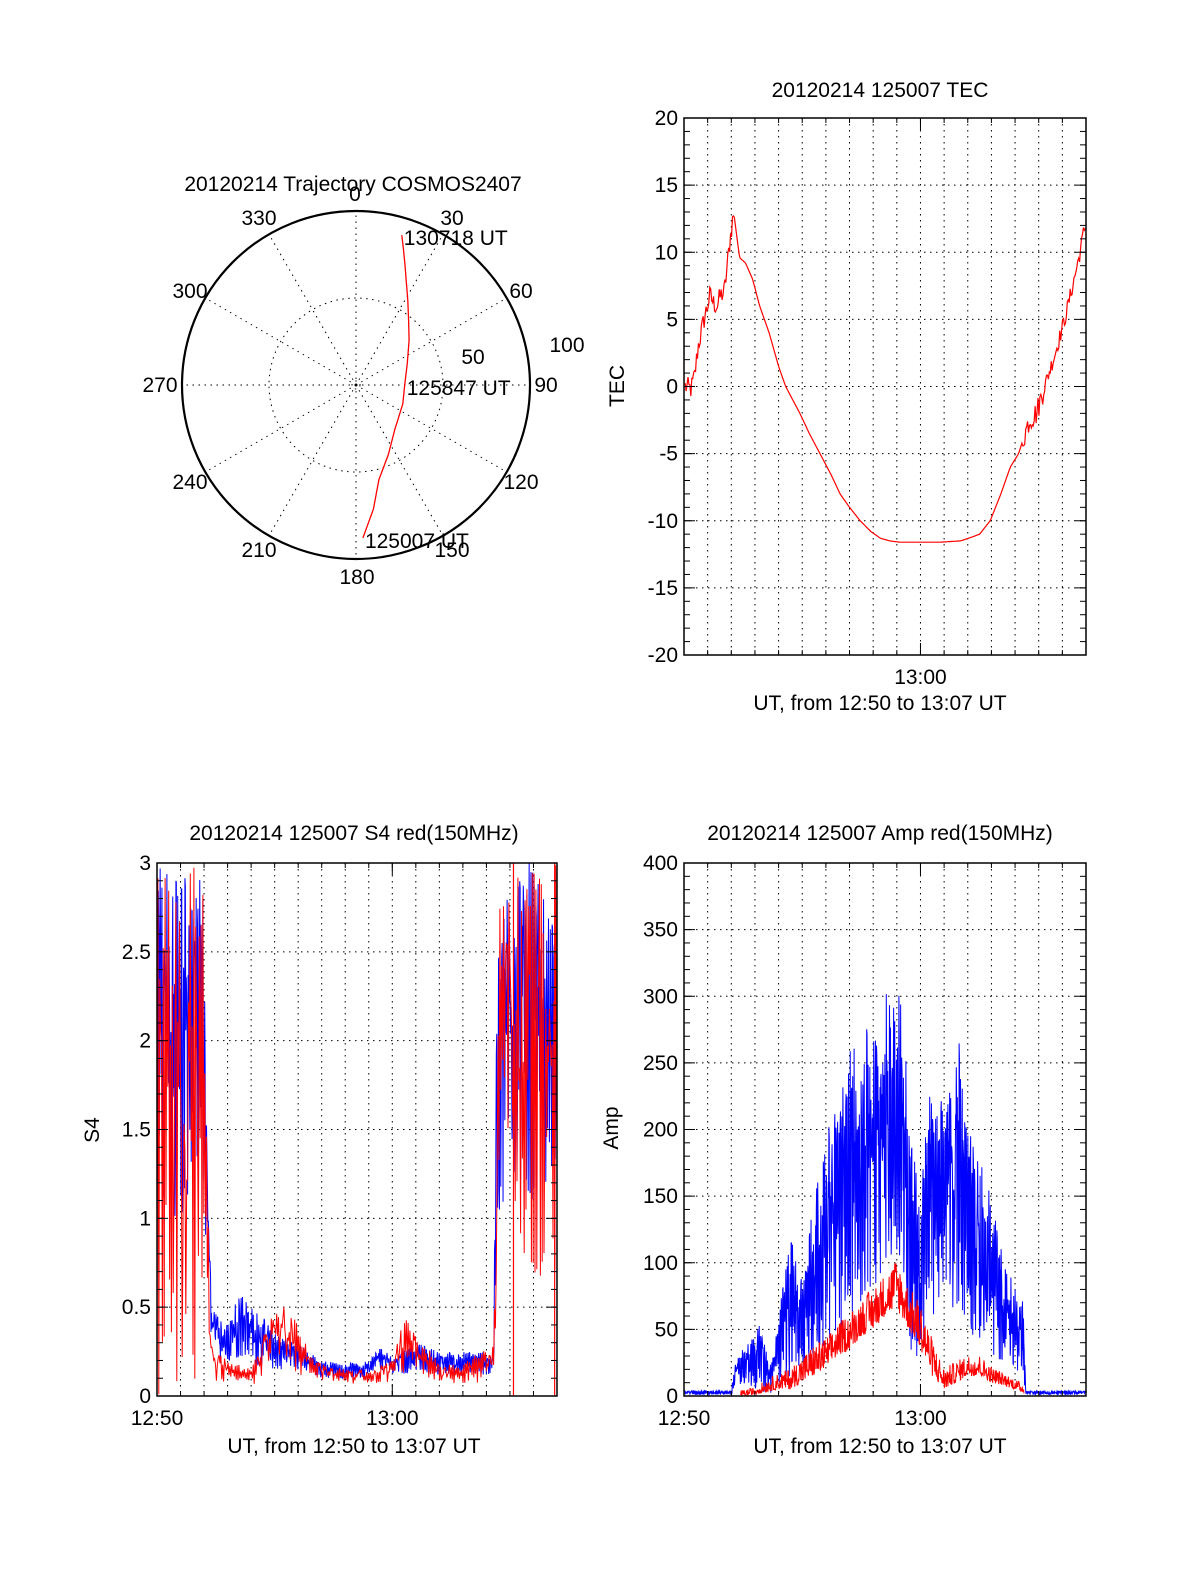 The width and height of the screenshot is (1200, 1575). I want to click on amp-xlabel: UT, from 12:50 to 13:07 UT, so click(879, 1446).